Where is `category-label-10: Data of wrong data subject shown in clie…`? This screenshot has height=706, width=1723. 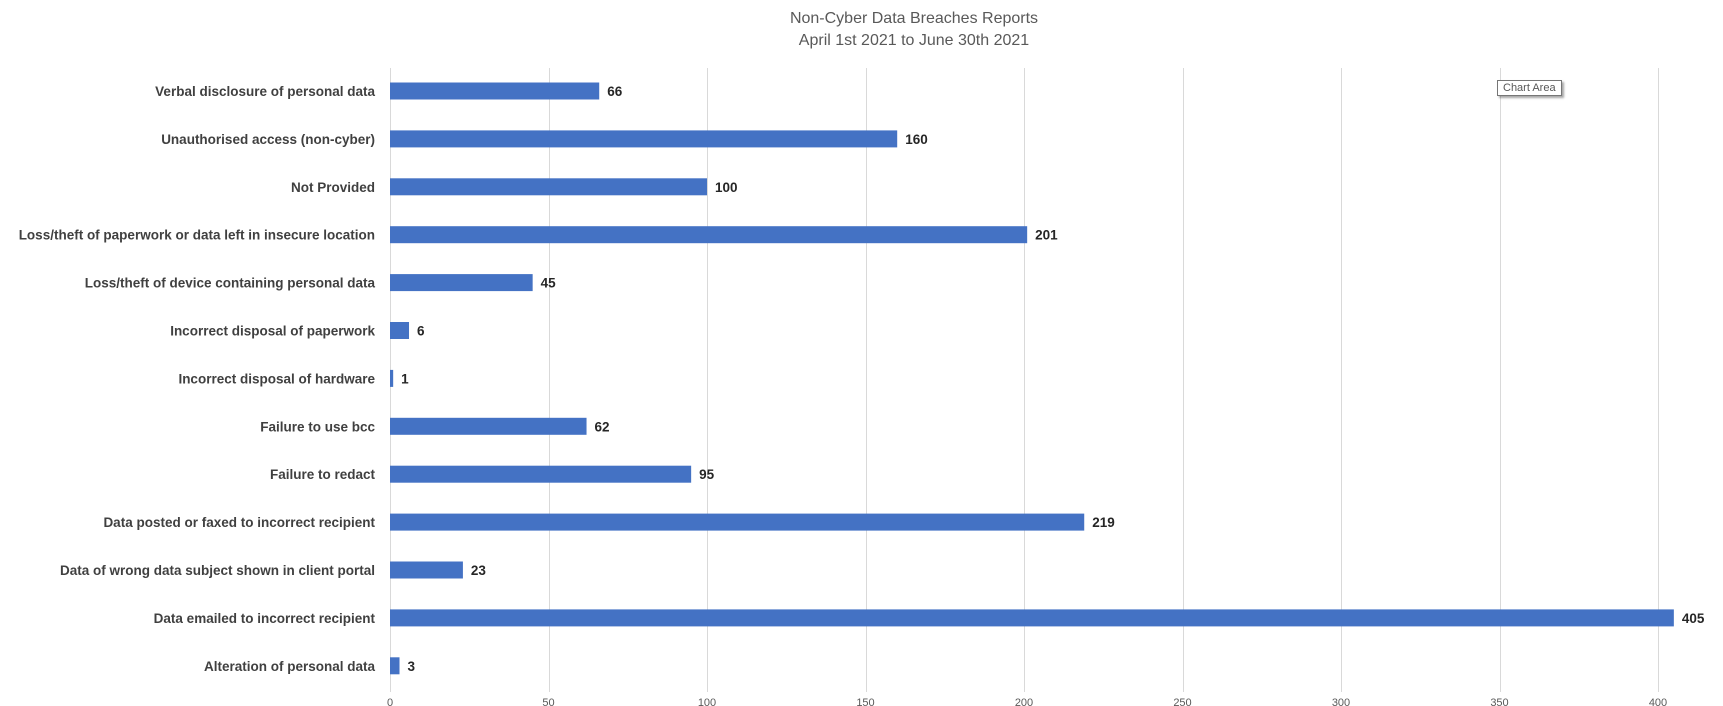 category-label-10: Data of wrong data subject shown in clie… is located at coordinates (217, 570).